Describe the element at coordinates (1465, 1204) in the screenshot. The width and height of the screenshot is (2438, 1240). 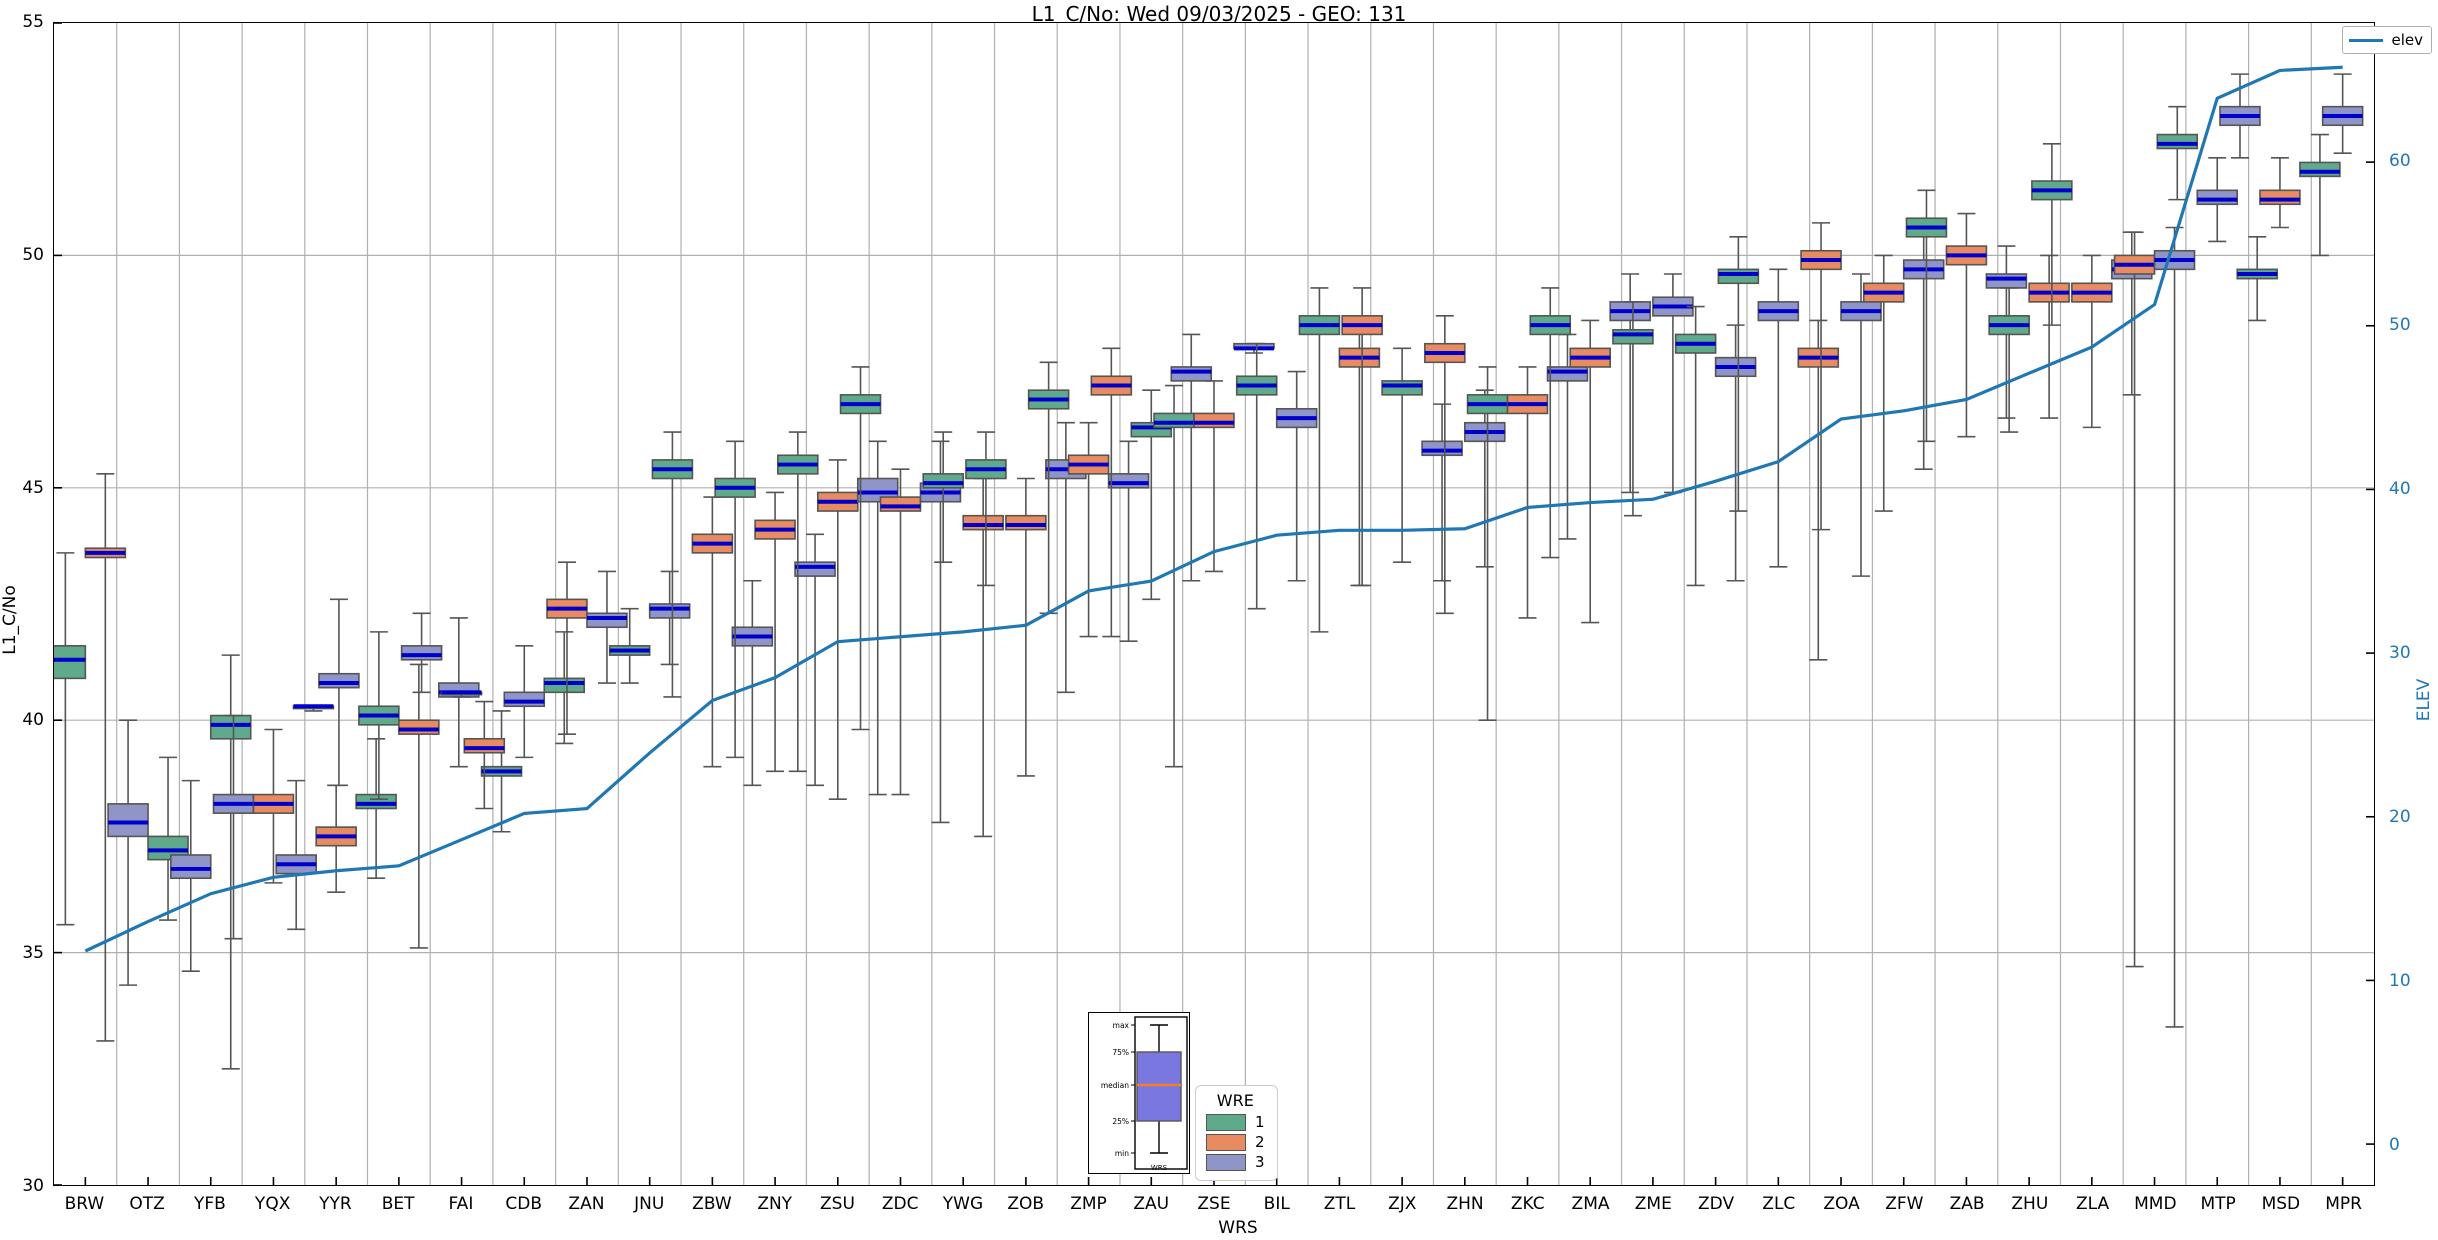
I see `x-tick-ZHN: ZHN` at that location.